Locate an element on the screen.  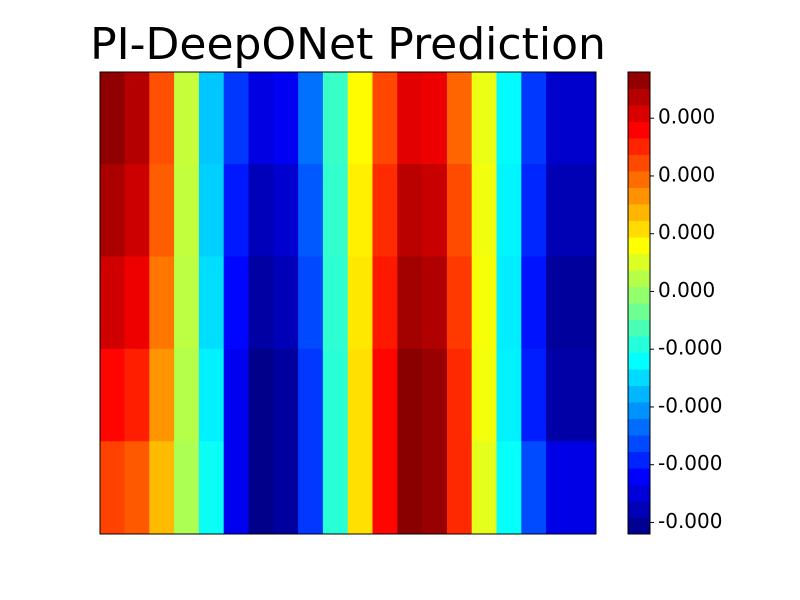
chart-title: PI-DeepONet Prediction is located at coordinates (348, 44).